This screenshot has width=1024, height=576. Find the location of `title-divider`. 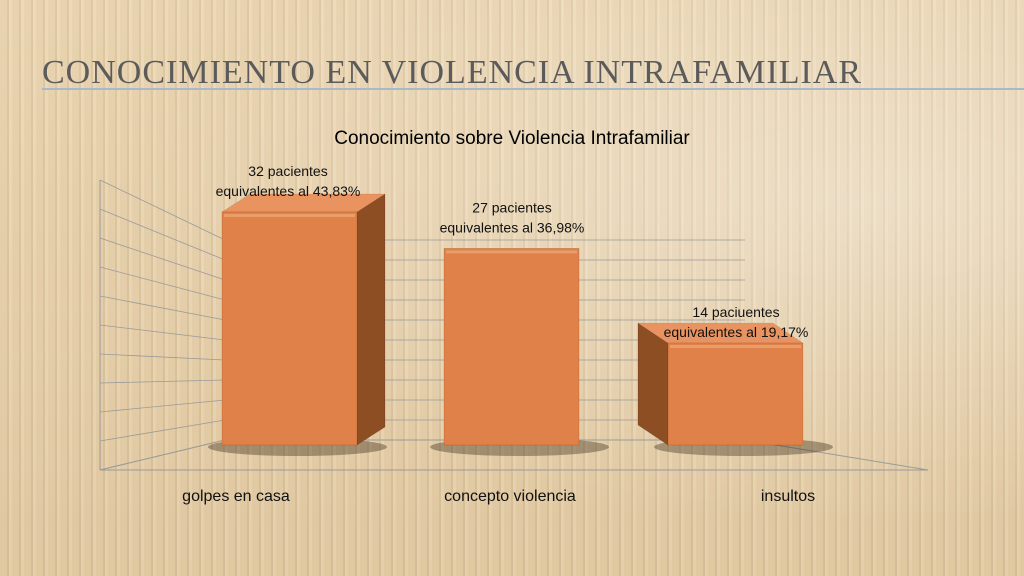

title-divider is located at coordinates (533, 89).